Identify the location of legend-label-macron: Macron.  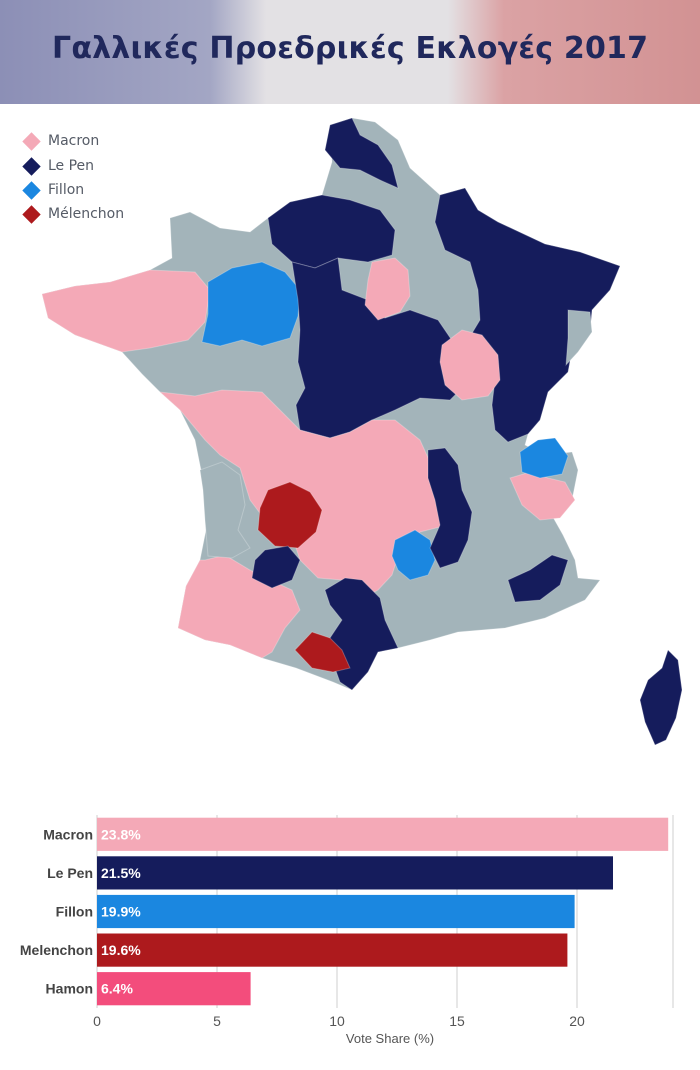
(74, 141).